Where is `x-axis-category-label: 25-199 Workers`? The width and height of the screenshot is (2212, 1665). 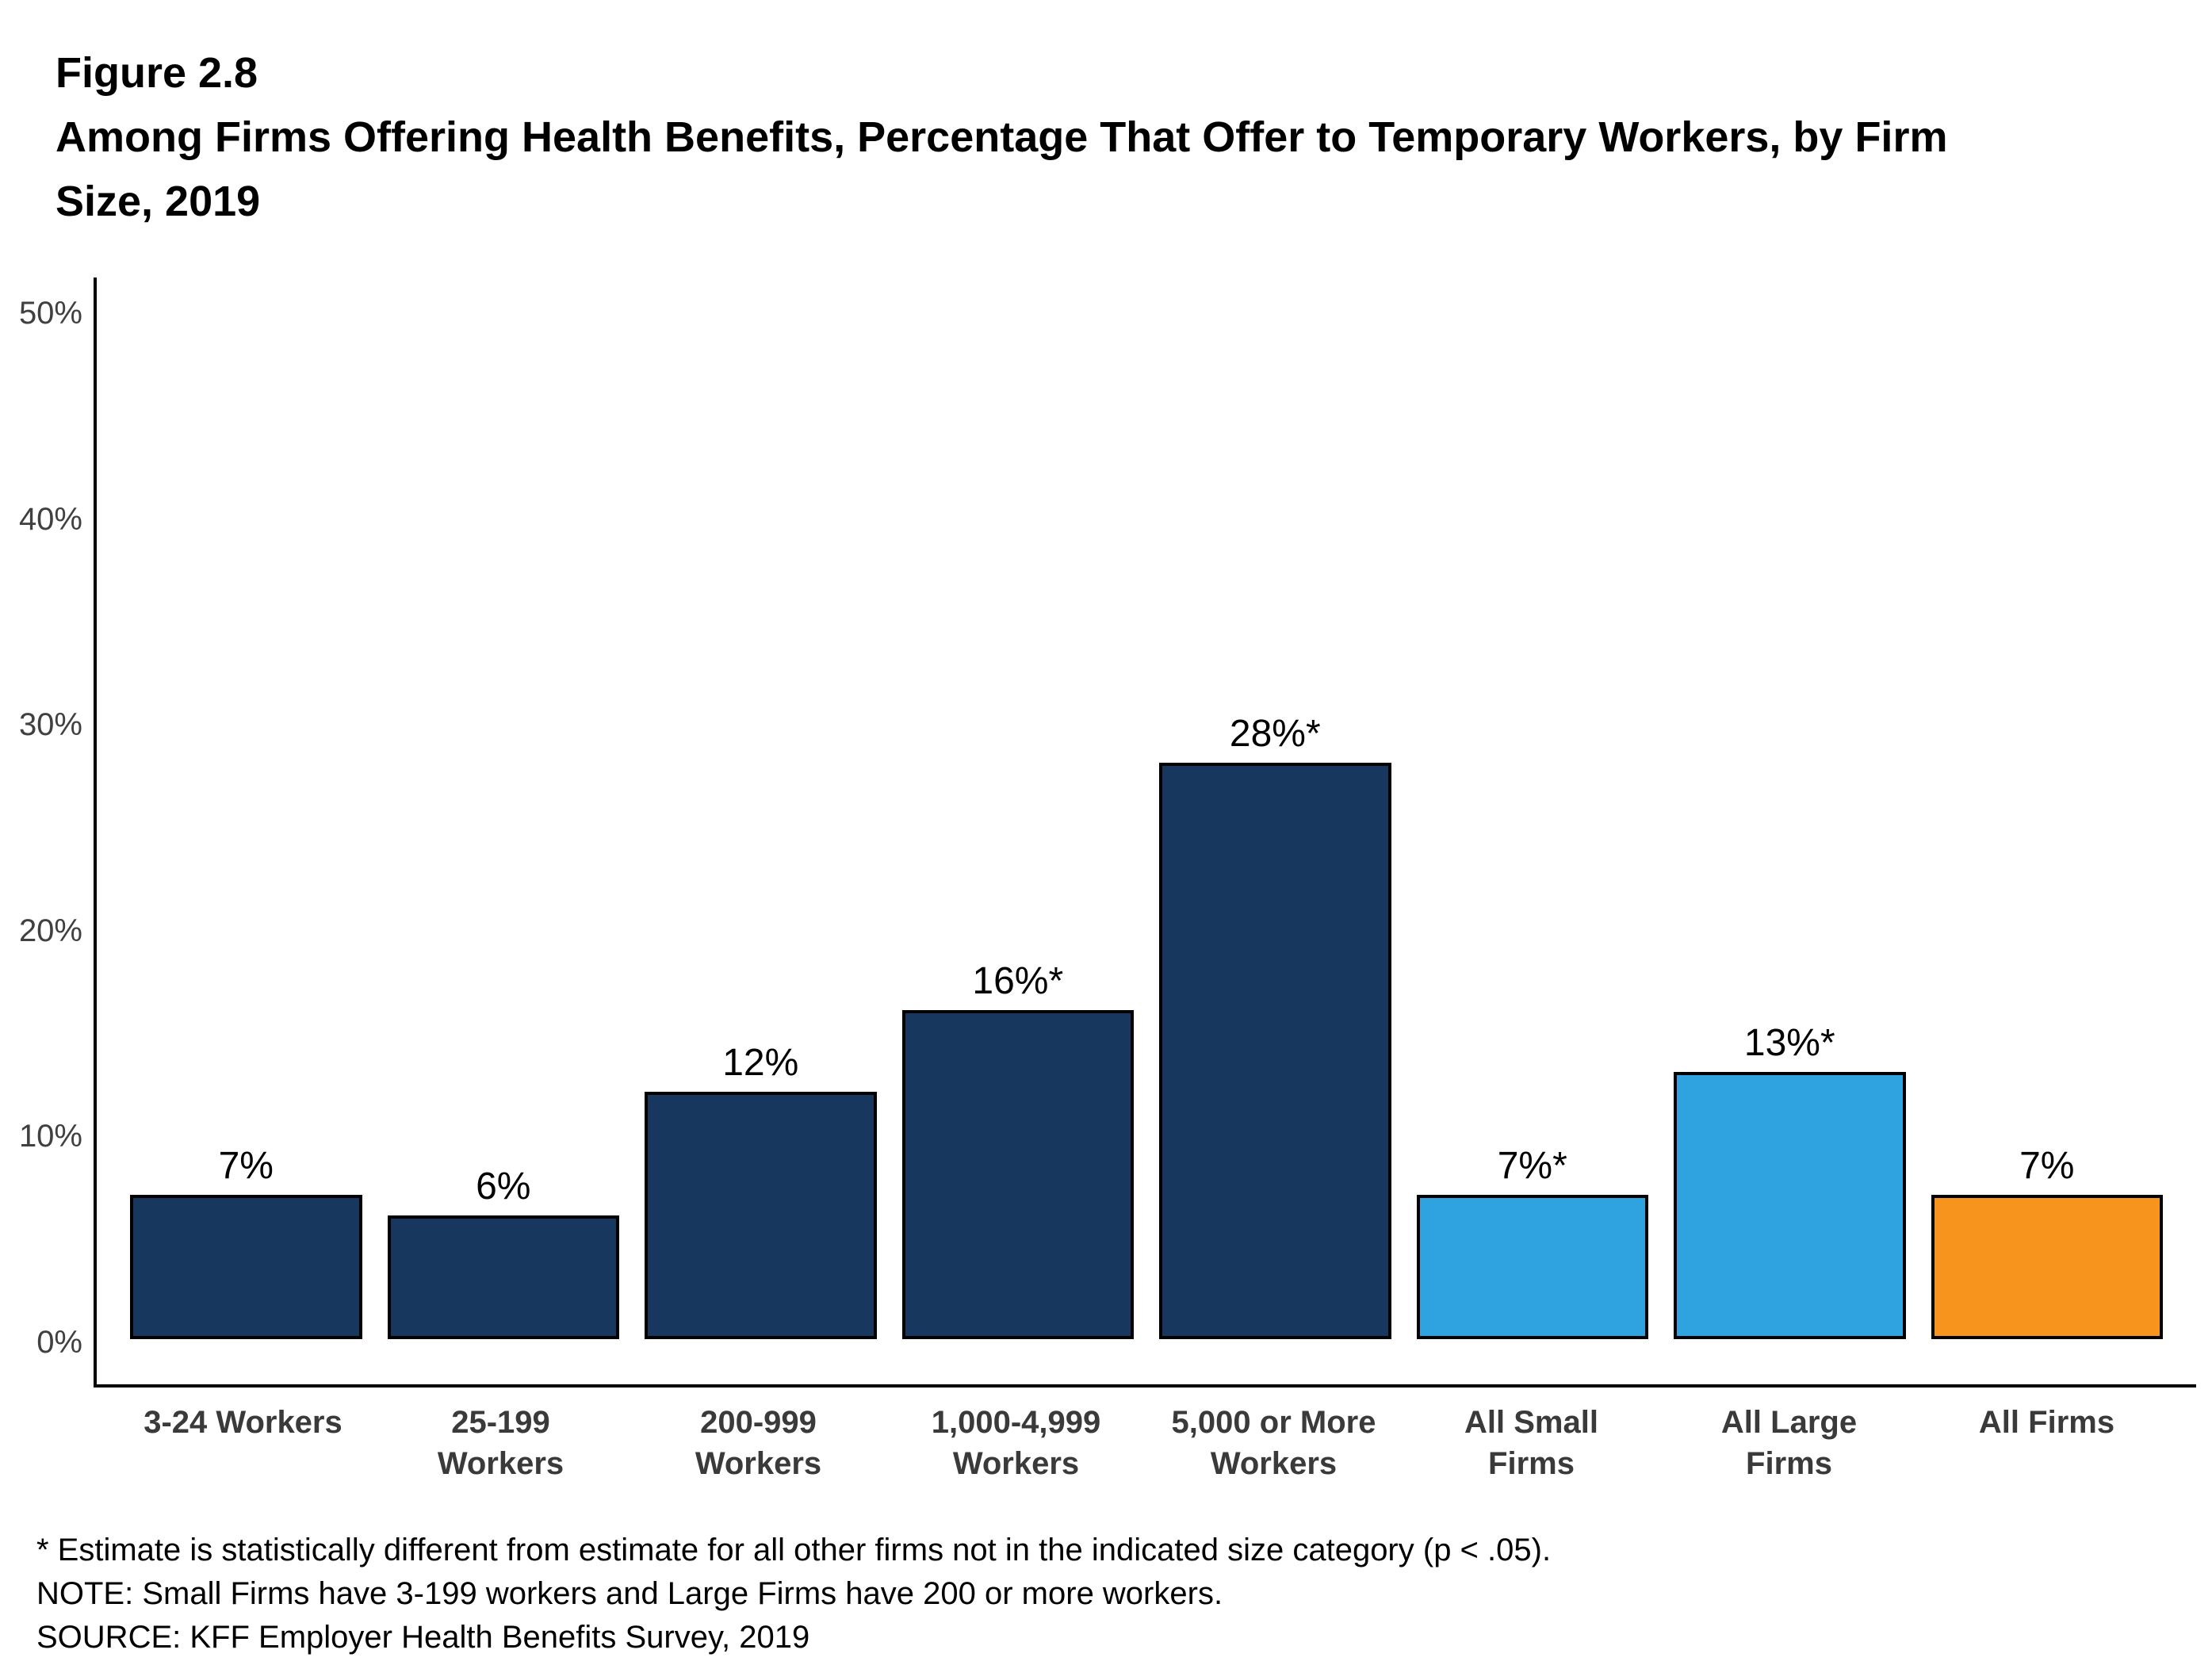 x-axis-category-label: 25-199 Workers is located at coordinates (501, 1443).